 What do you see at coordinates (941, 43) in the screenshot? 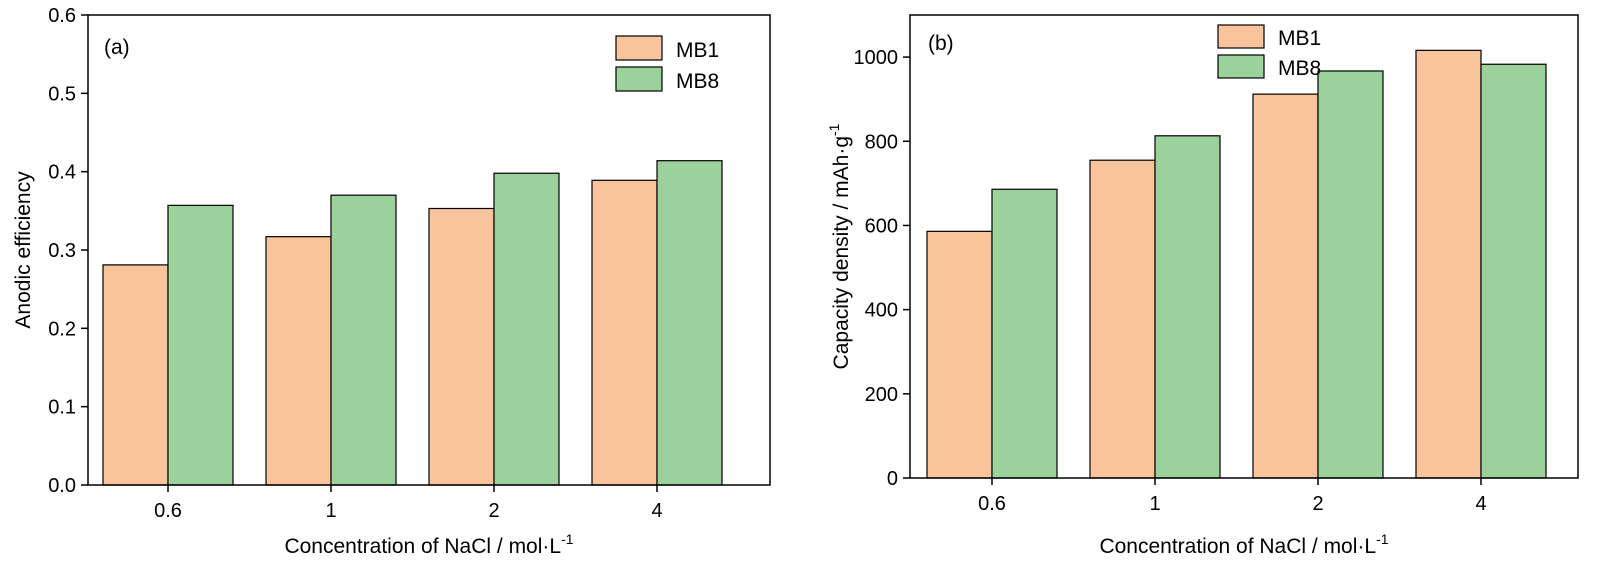
I see `panel-label: (b)` at bounding box center [941, 43].